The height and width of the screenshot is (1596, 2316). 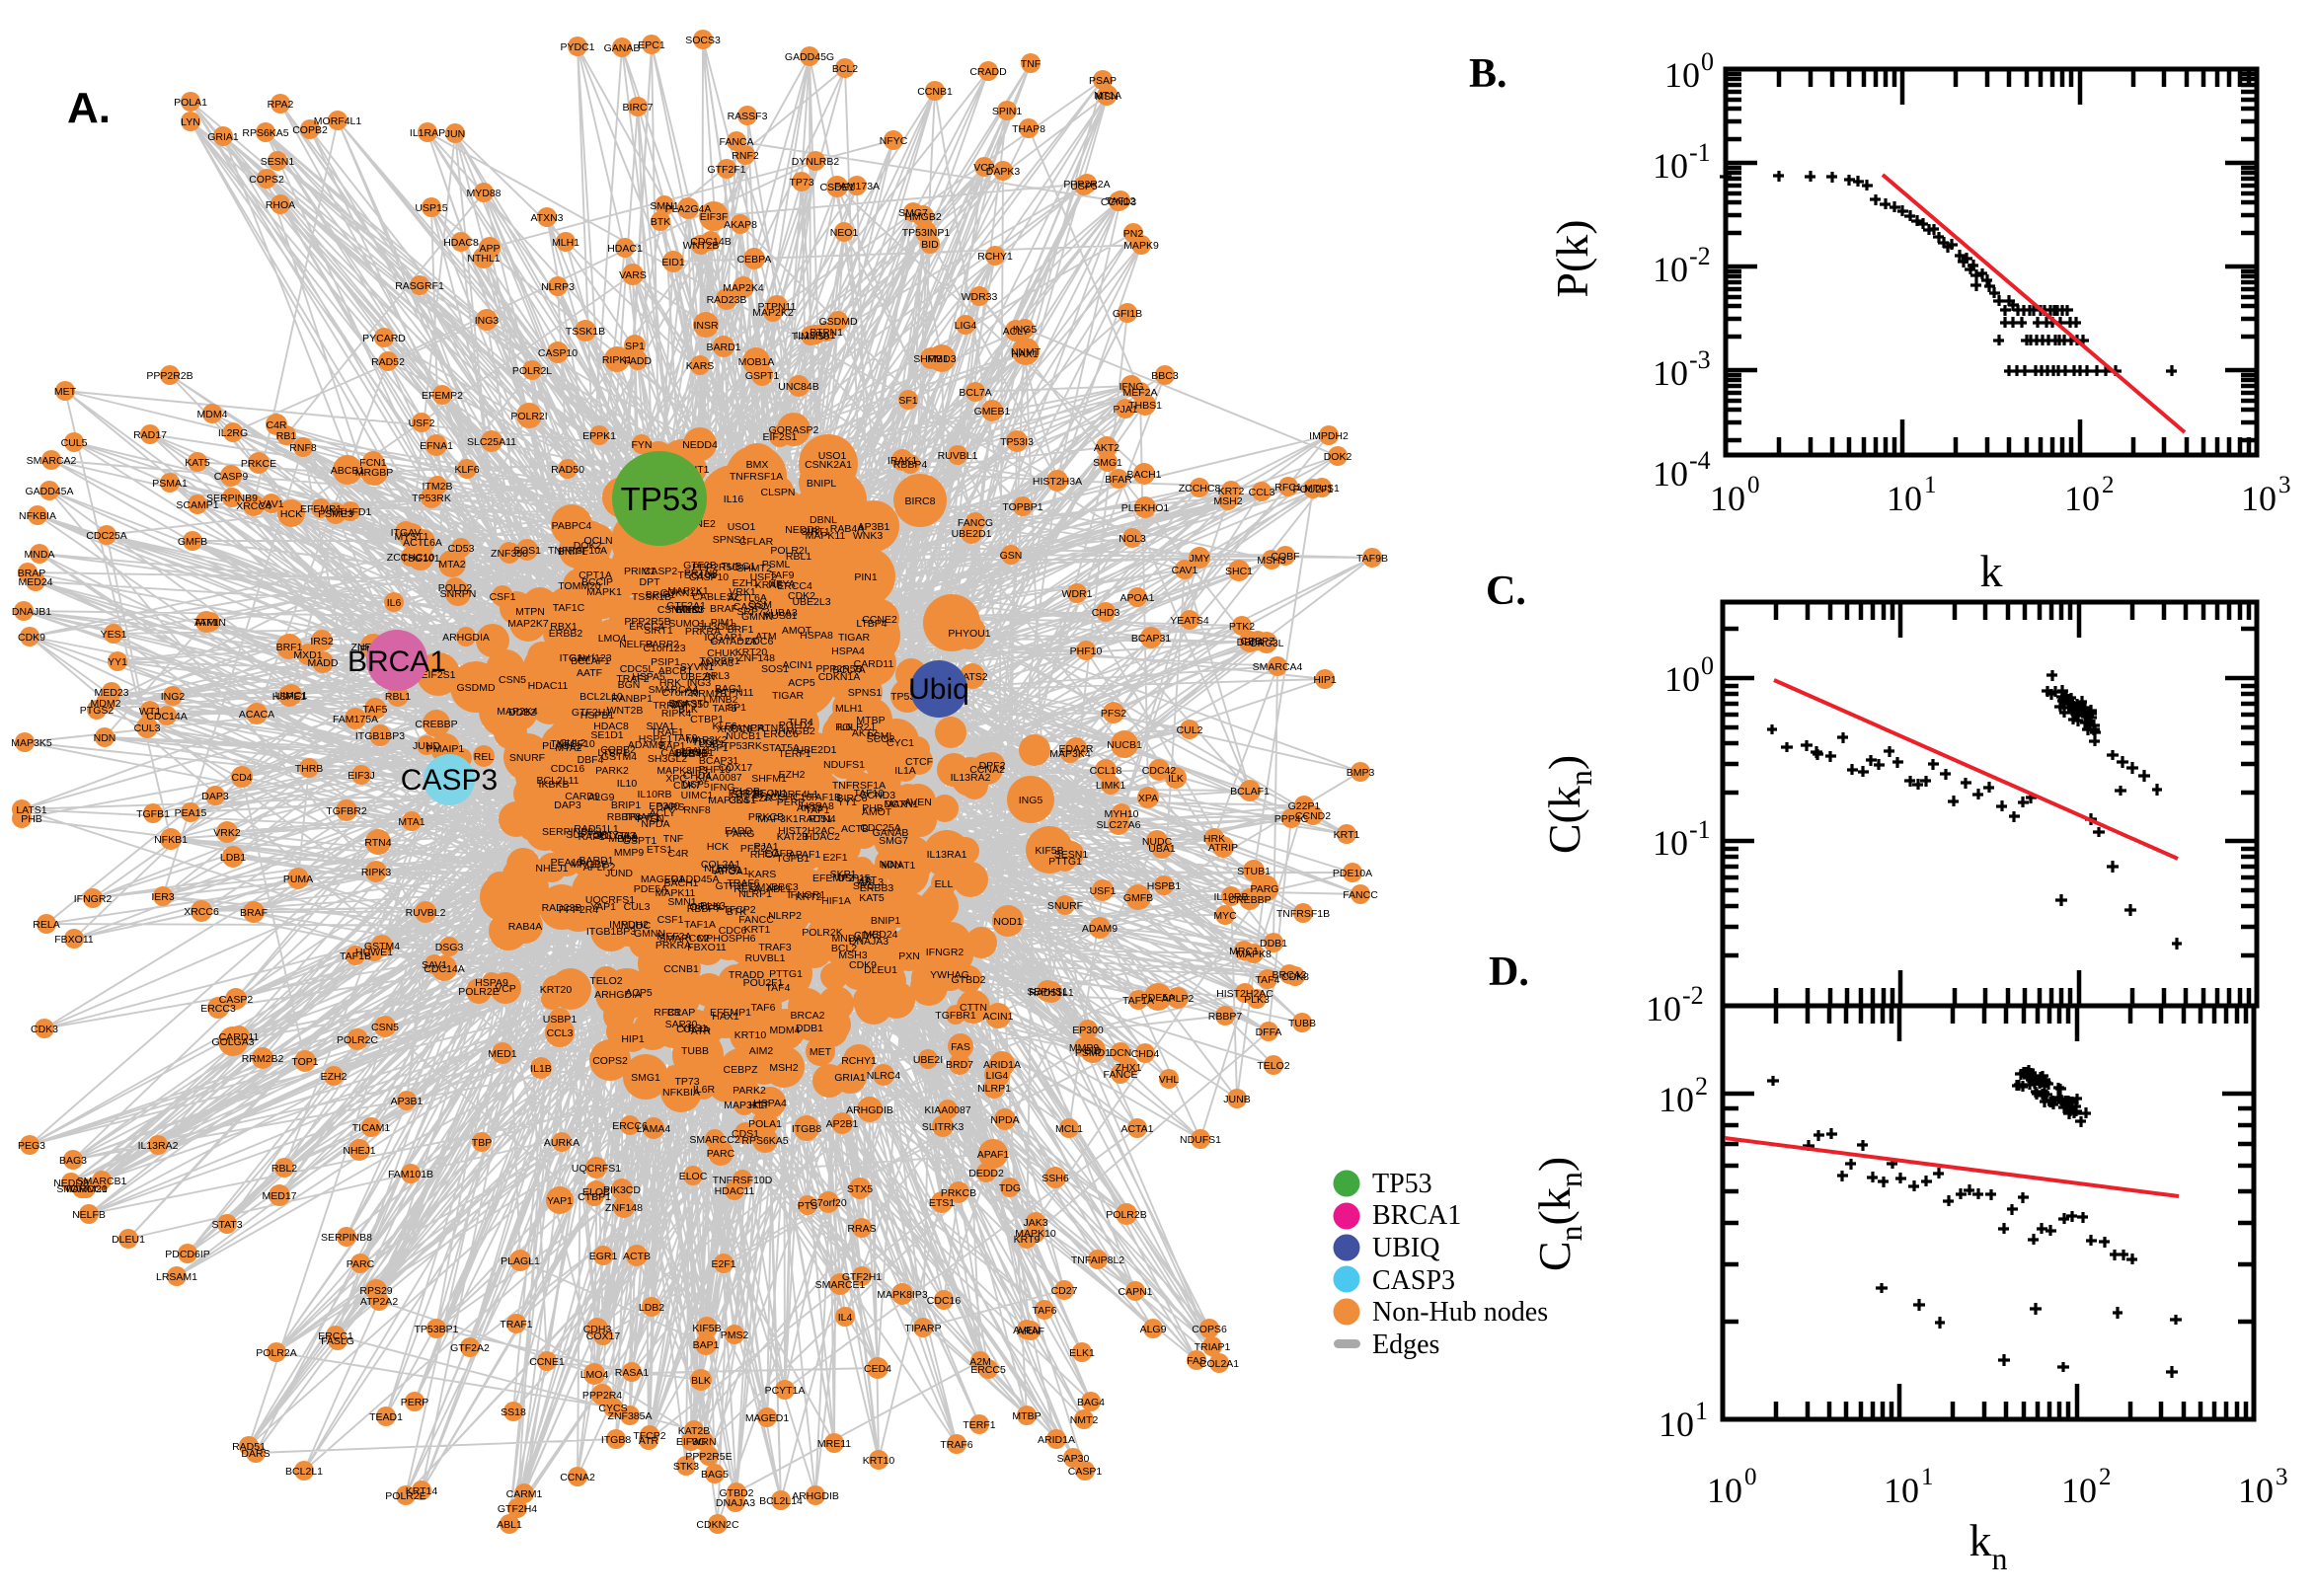 I want to click on svg-text: RTN4, so click(x=377, y=843).